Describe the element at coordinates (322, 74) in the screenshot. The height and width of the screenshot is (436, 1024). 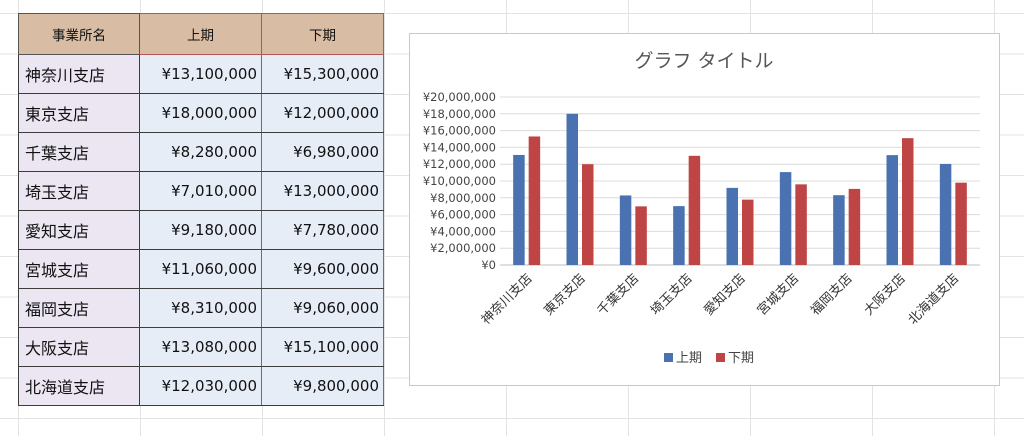
I see `second-half-cell: ¥15,300,000` at that location.